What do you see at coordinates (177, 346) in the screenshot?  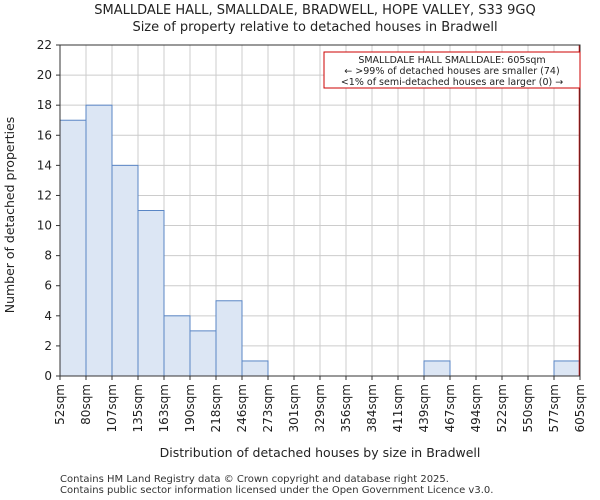 I see `bar-163sqm` at bounding box center [177, 346].